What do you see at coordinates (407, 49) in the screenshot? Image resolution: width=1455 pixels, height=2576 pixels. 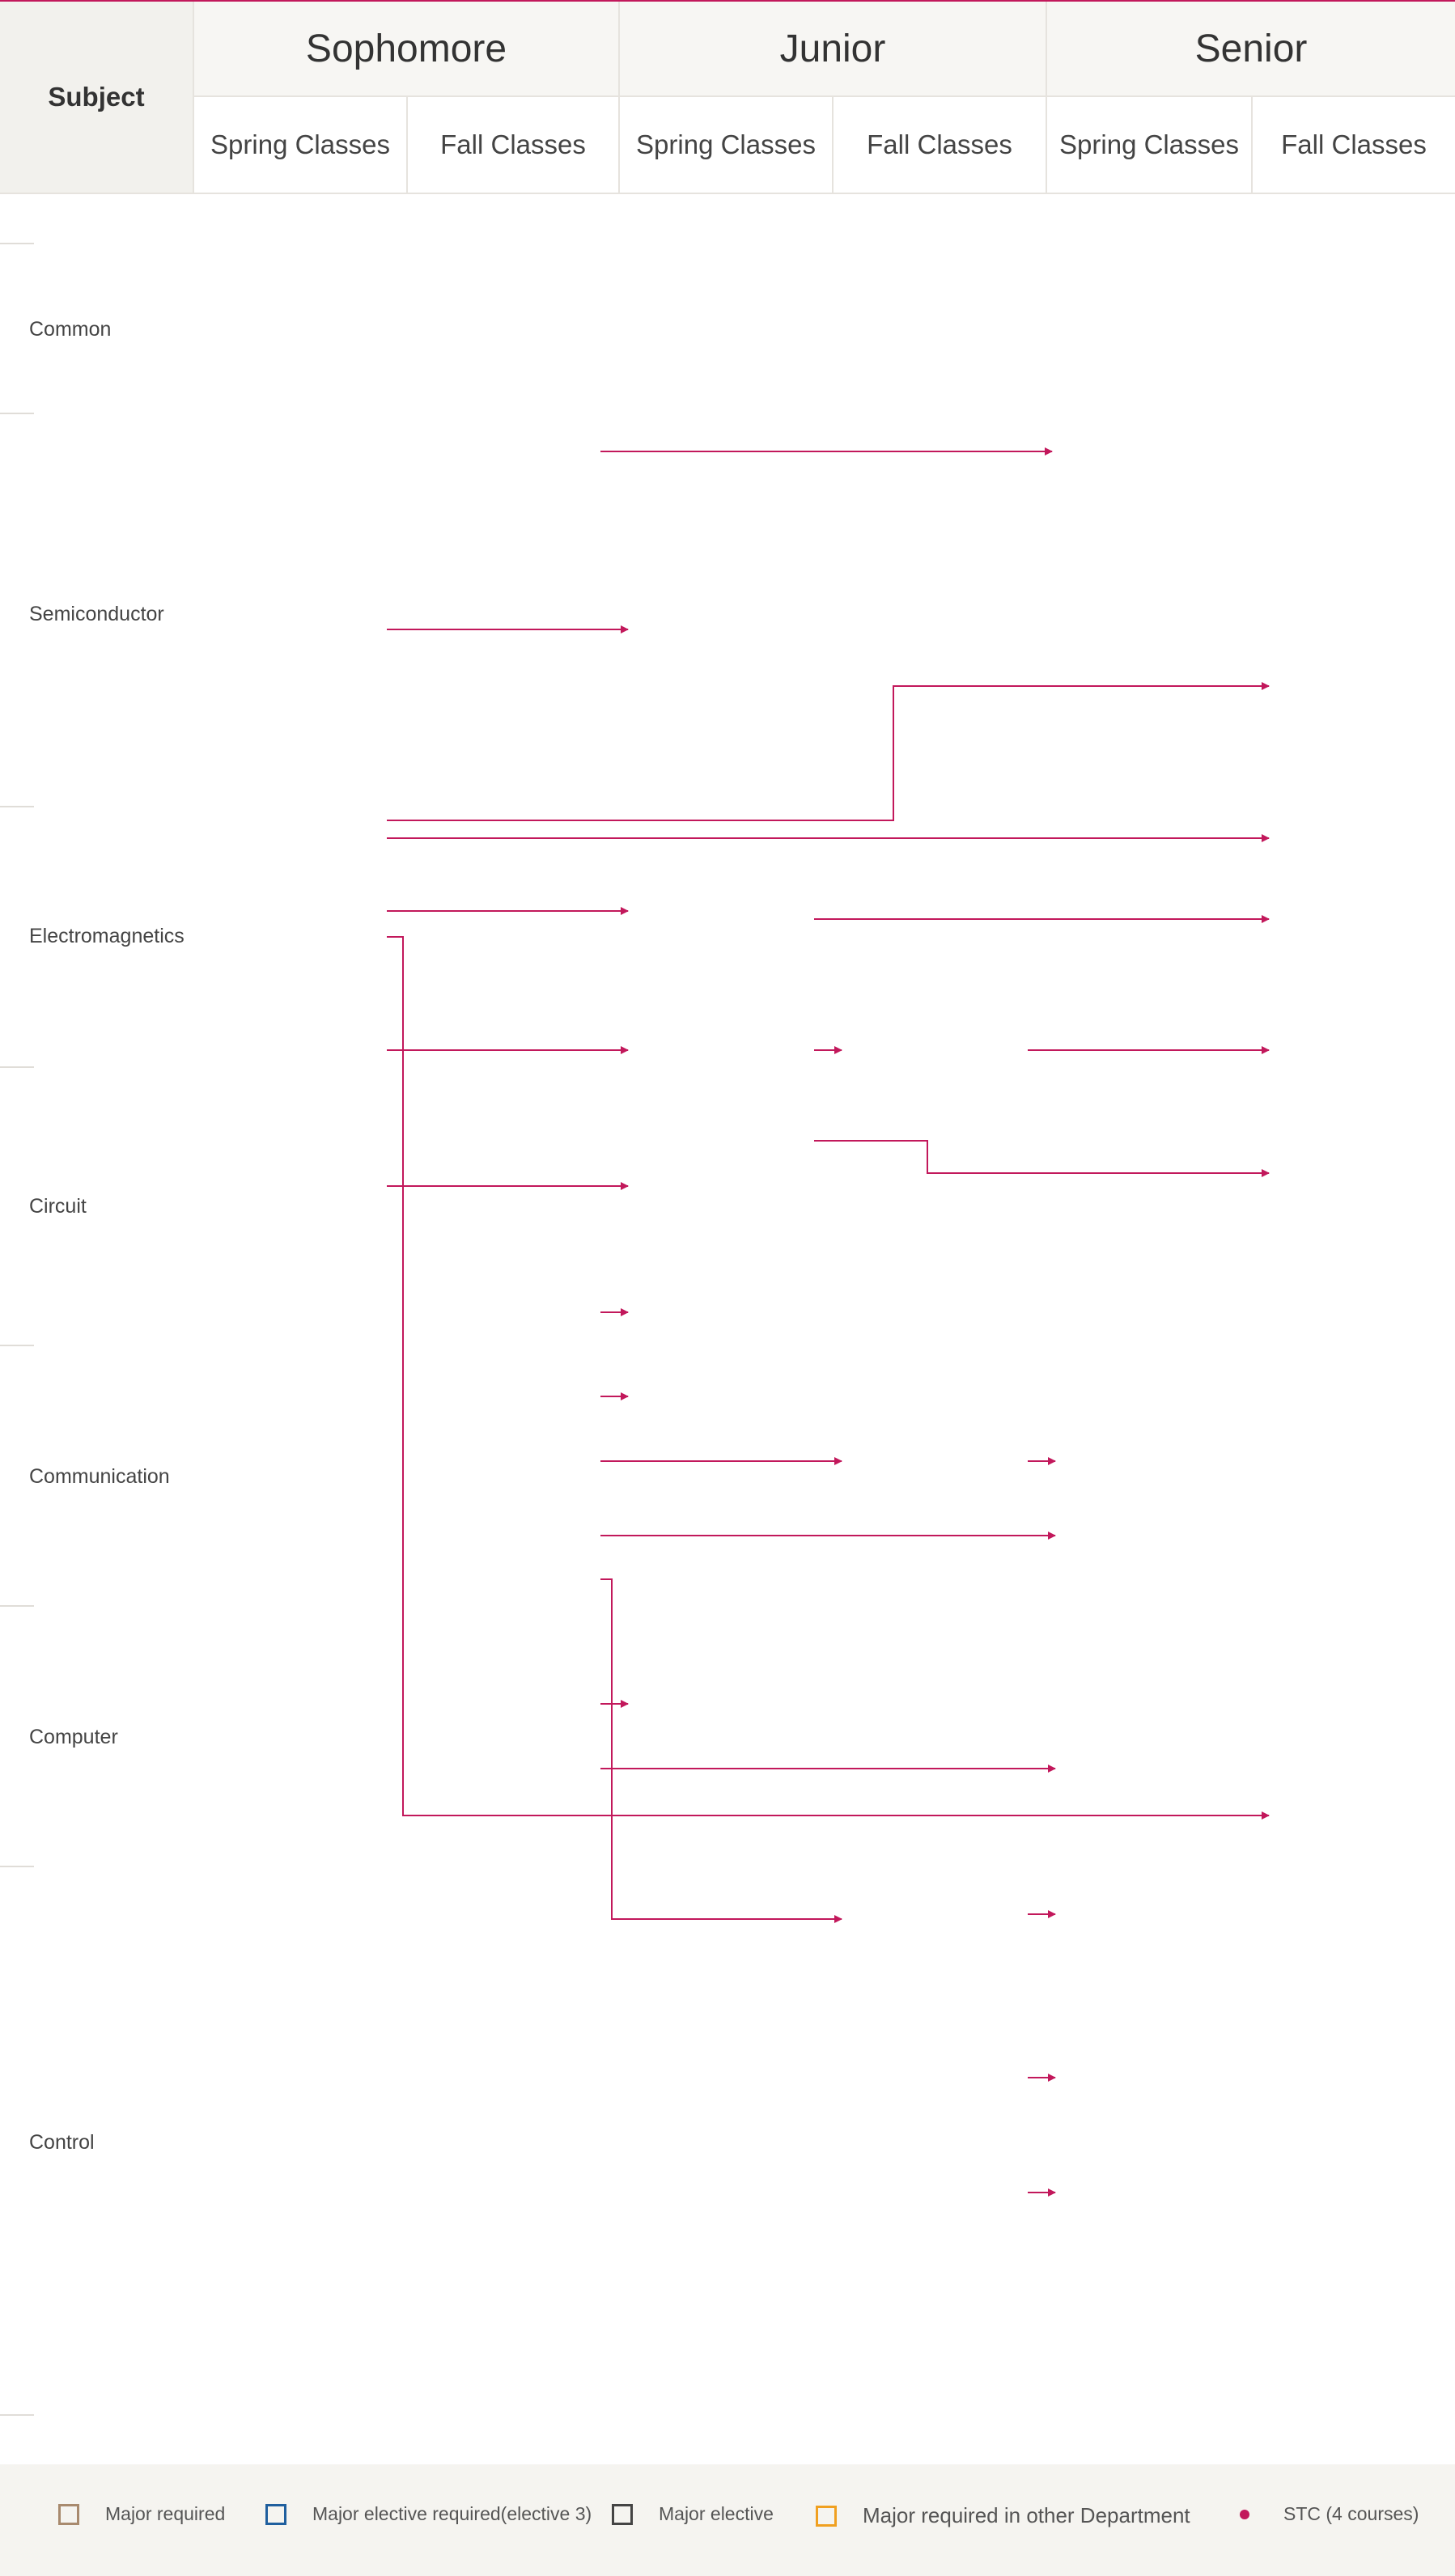 I see `year-header-sophomore: Sophomore` at bounding box center [407, 49].